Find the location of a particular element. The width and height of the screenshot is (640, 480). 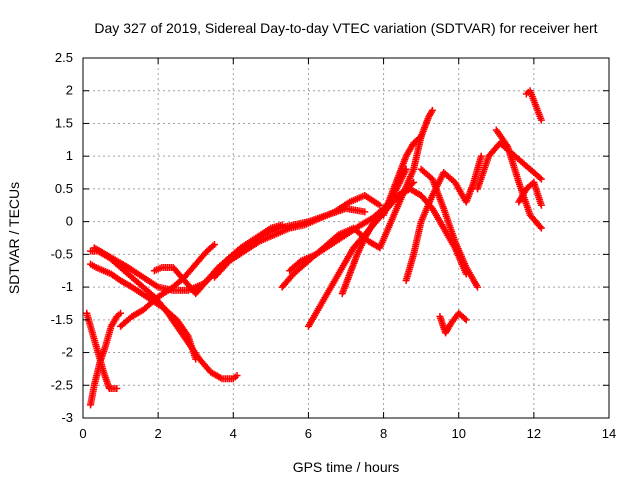

y-tick-label: 0.5 is located at coordinates (64, 188).